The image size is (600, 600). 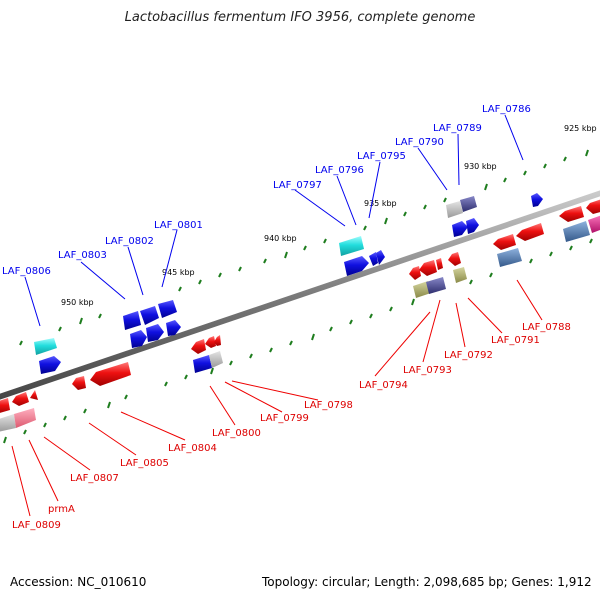 I want to click on gene-label-LAF_0798: LAF_0798, so click(x=328, y=405).